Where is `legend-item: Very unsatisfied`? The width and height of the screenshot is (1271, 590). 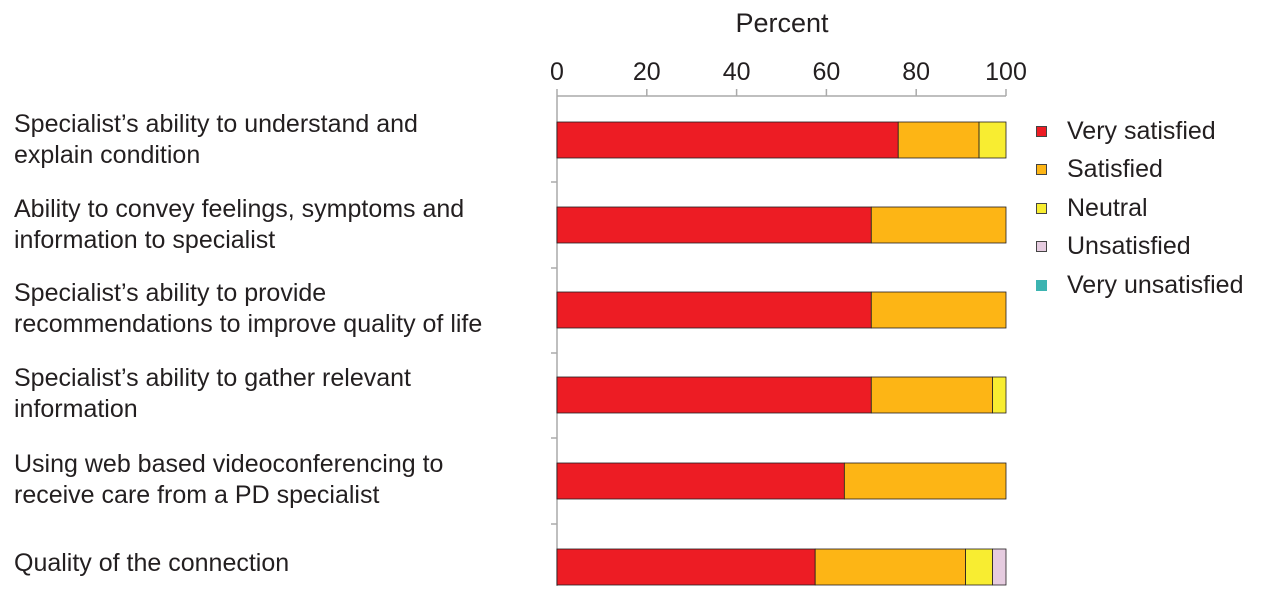
legend-item: Very unsatisfied is located at coordinates (1140, 285).